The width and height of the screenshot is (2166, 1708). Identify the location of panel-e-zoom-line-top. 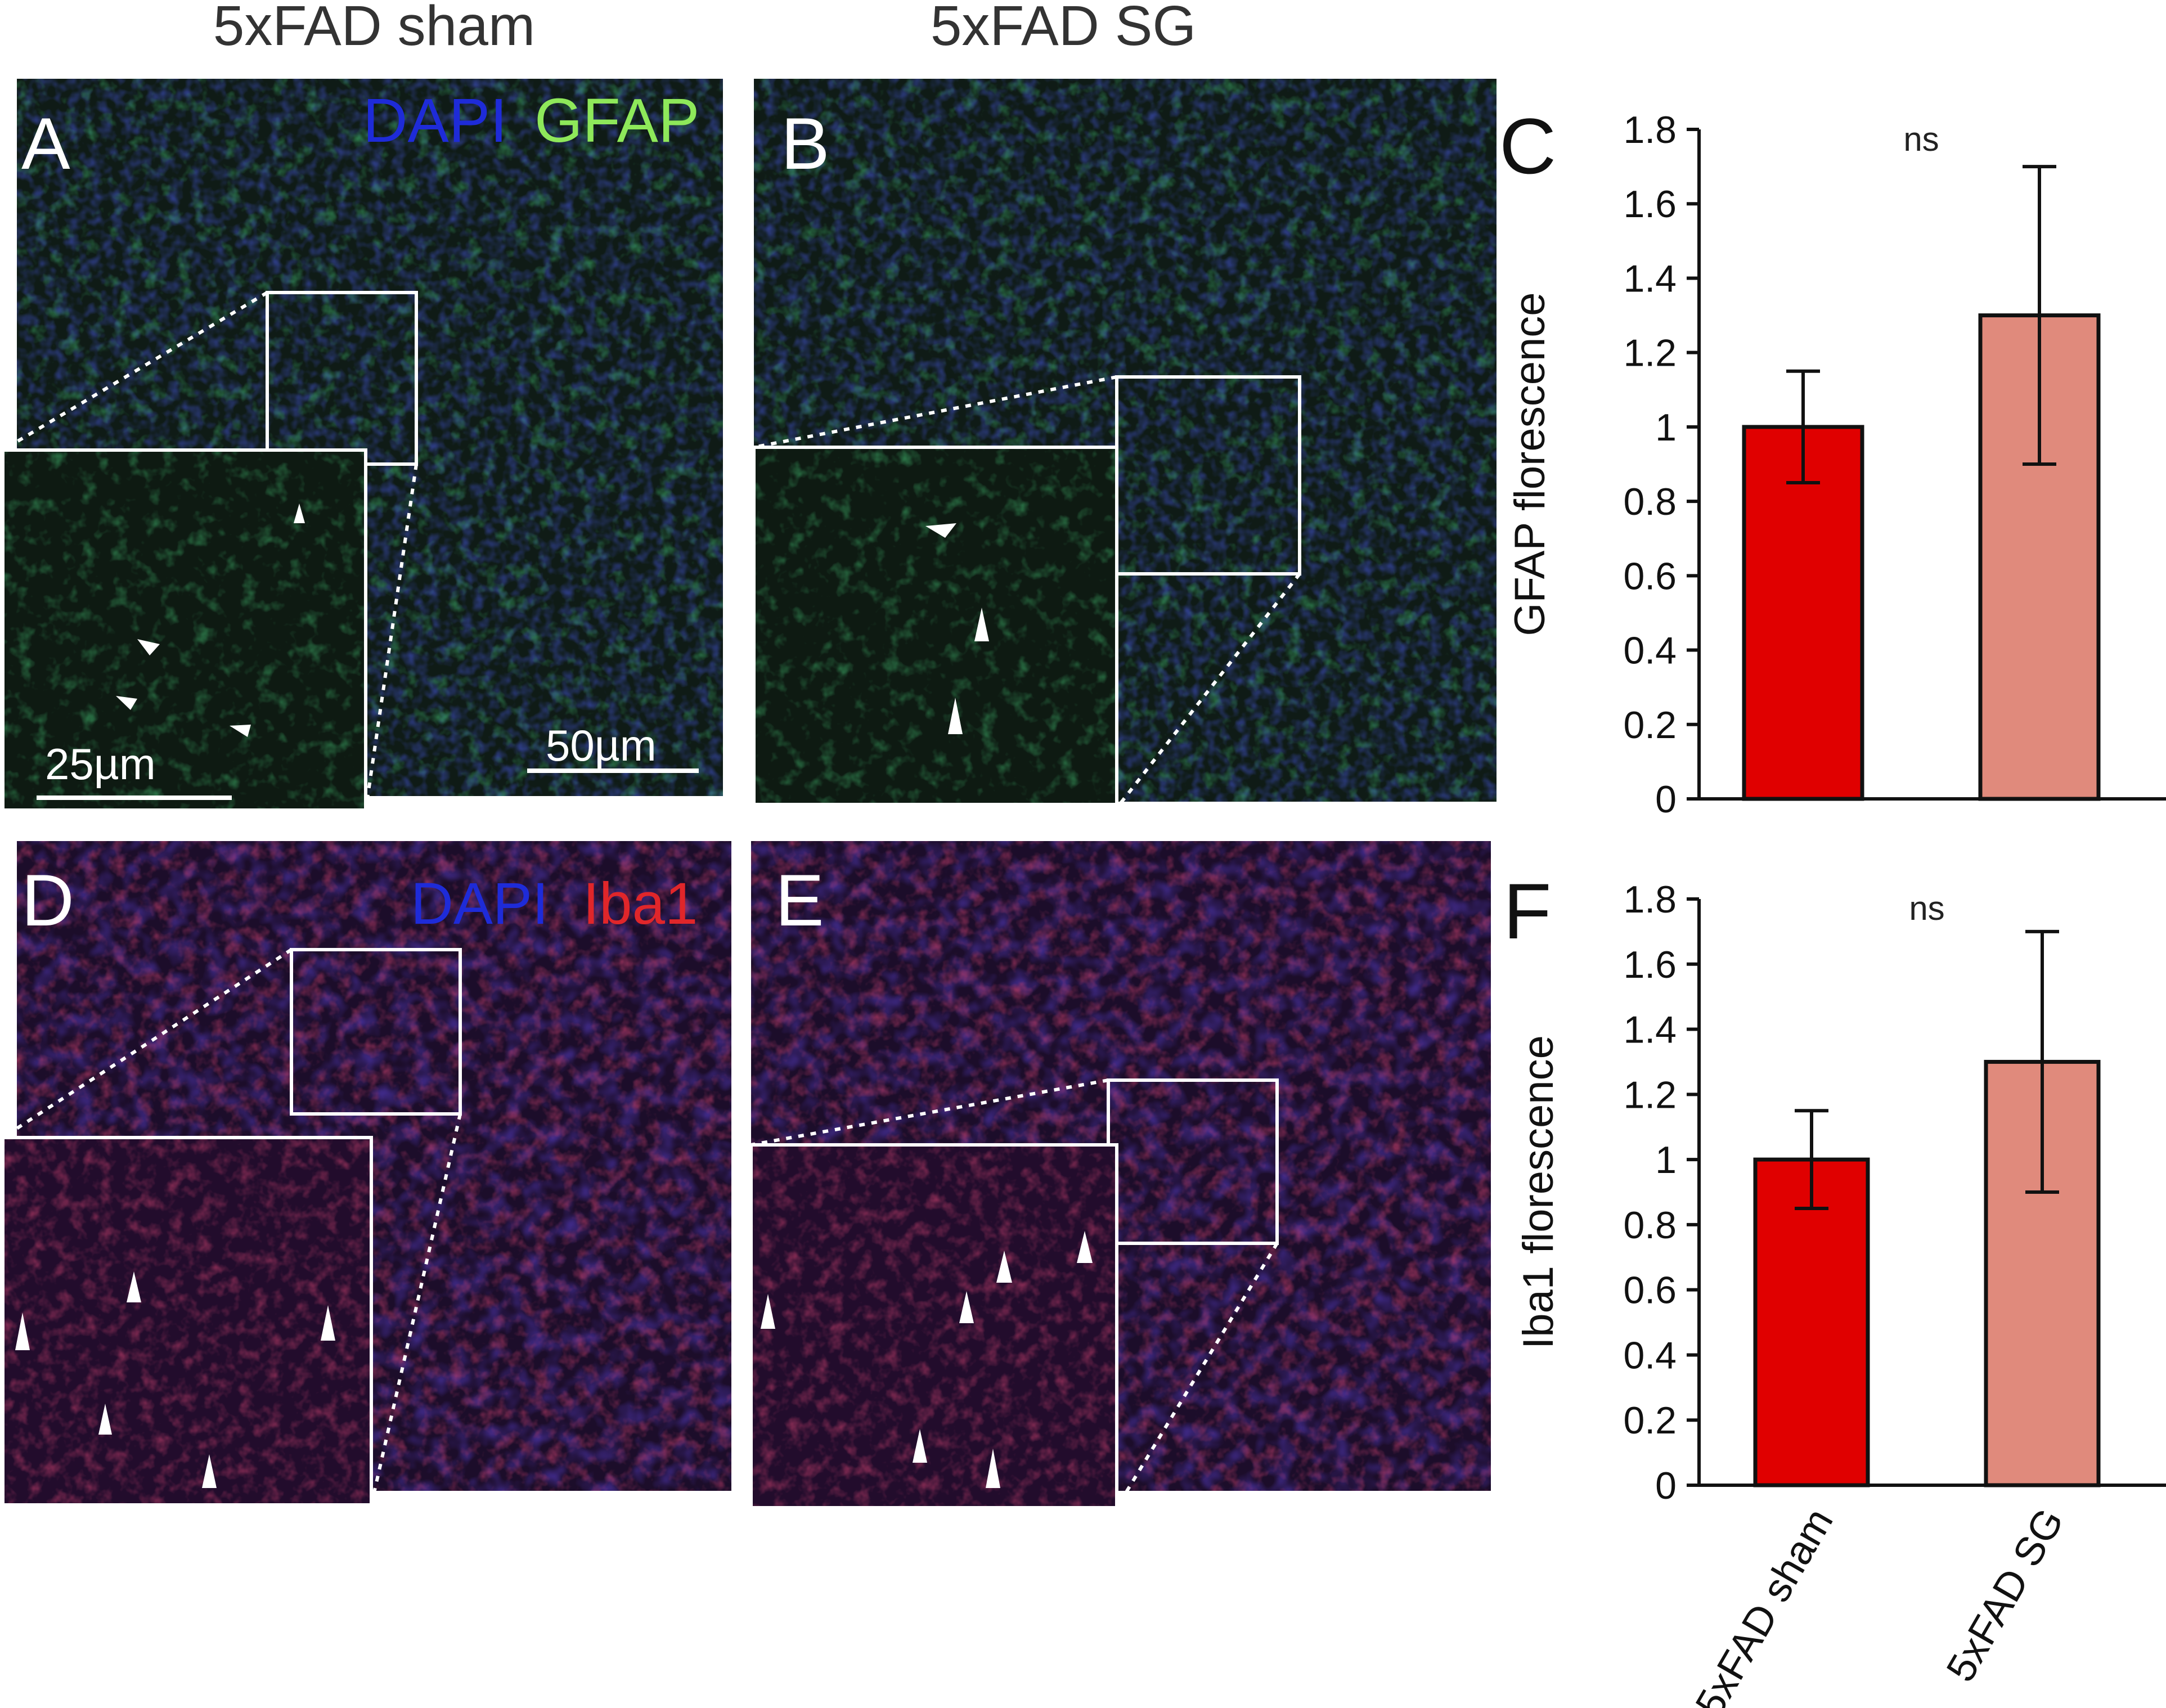
(930, 1113).